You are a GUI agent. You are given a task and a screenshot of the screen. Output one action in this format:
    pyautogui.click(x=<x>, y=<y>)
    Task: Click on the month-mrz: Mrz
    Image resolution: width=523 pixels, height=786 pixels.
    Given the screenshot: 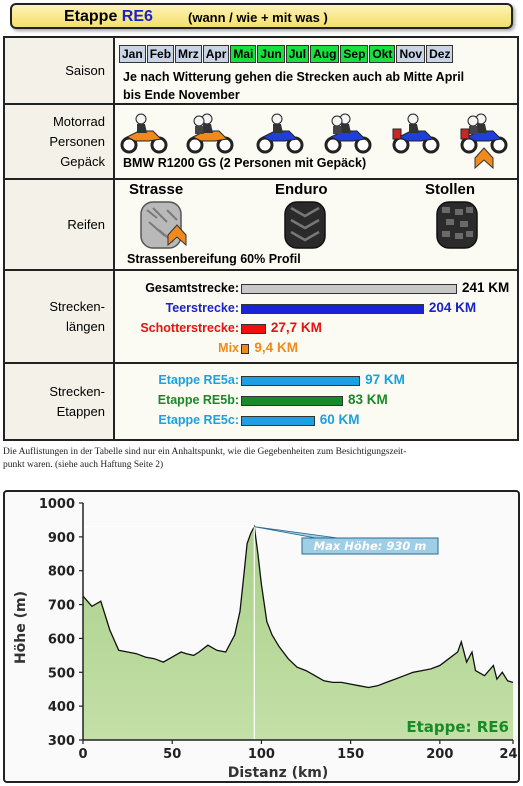 What is the action you would take?
    pyautogui.click(x=188, y=54)
    